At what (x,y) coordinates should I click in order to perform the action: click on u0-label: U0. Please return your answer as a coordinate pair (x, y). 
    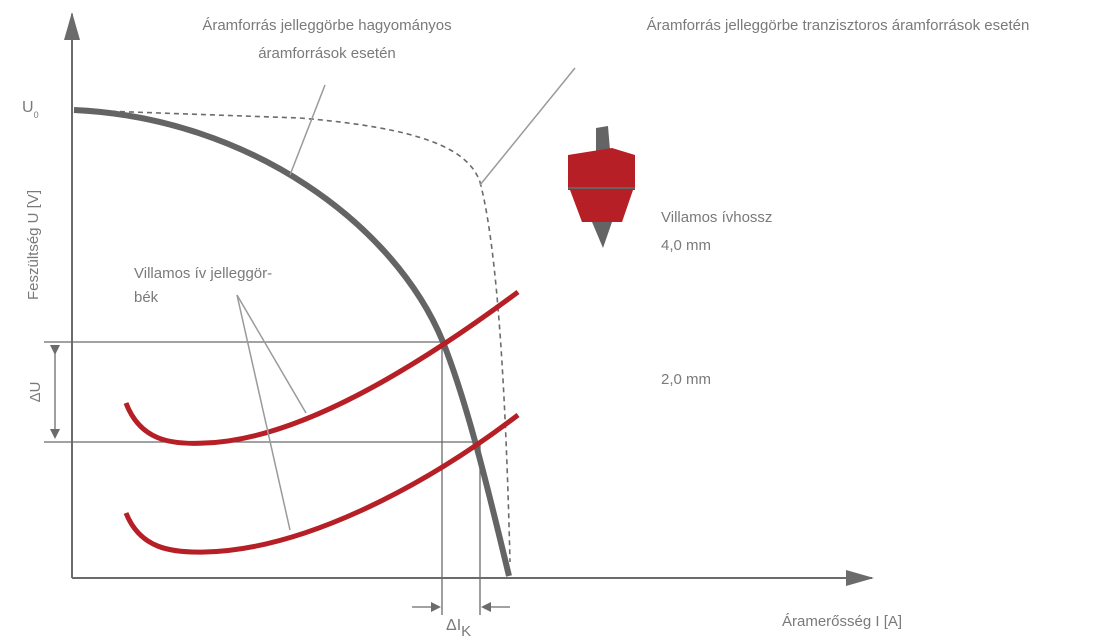
    Looking at the image, I should click on (30, 109).